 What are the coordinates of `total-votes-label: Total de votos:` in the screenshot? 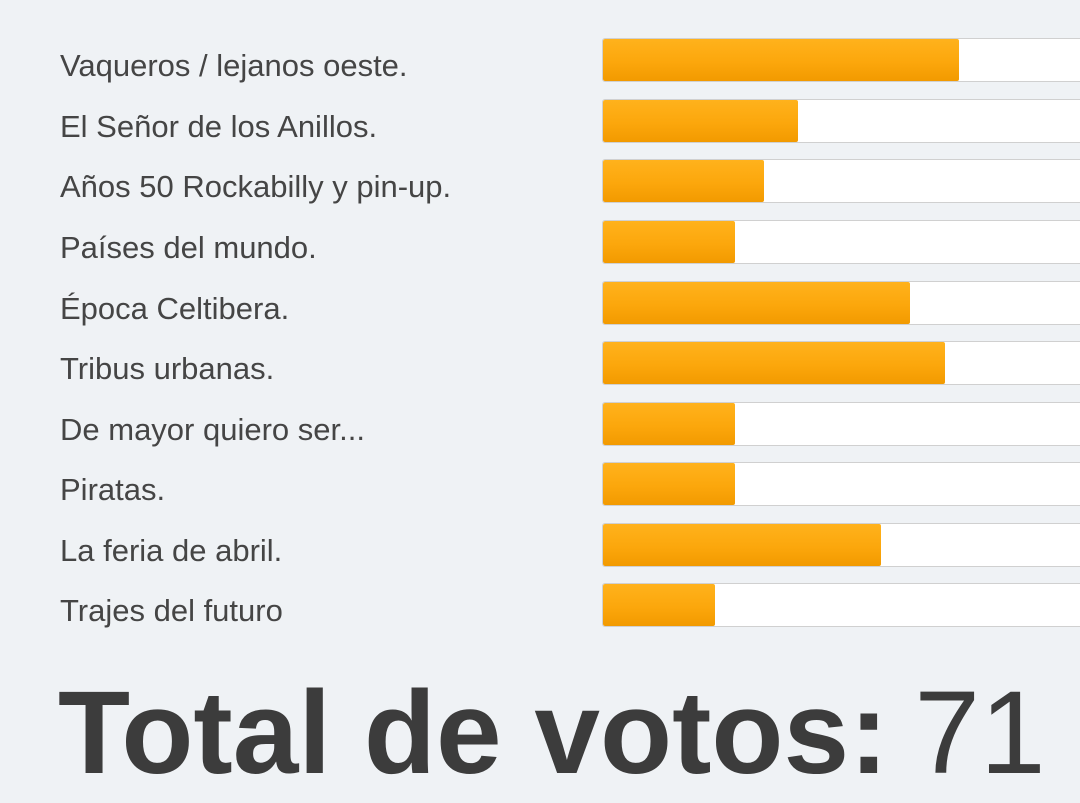 It's located at (473, 733).